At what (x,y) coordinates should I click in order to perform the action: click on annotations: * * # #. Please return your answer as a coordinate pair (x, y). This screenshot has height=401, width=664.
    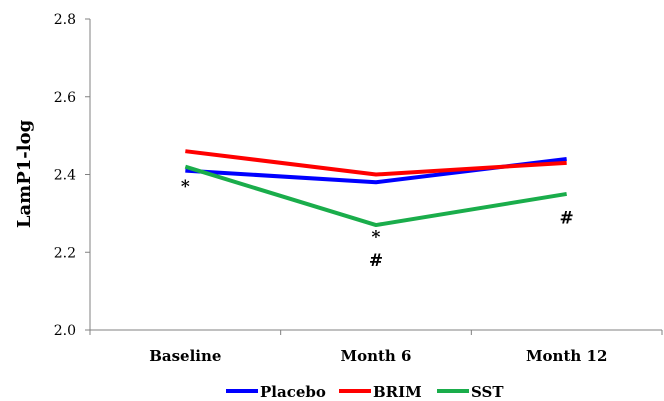
    Looking at the image, I should click on (377, 224).